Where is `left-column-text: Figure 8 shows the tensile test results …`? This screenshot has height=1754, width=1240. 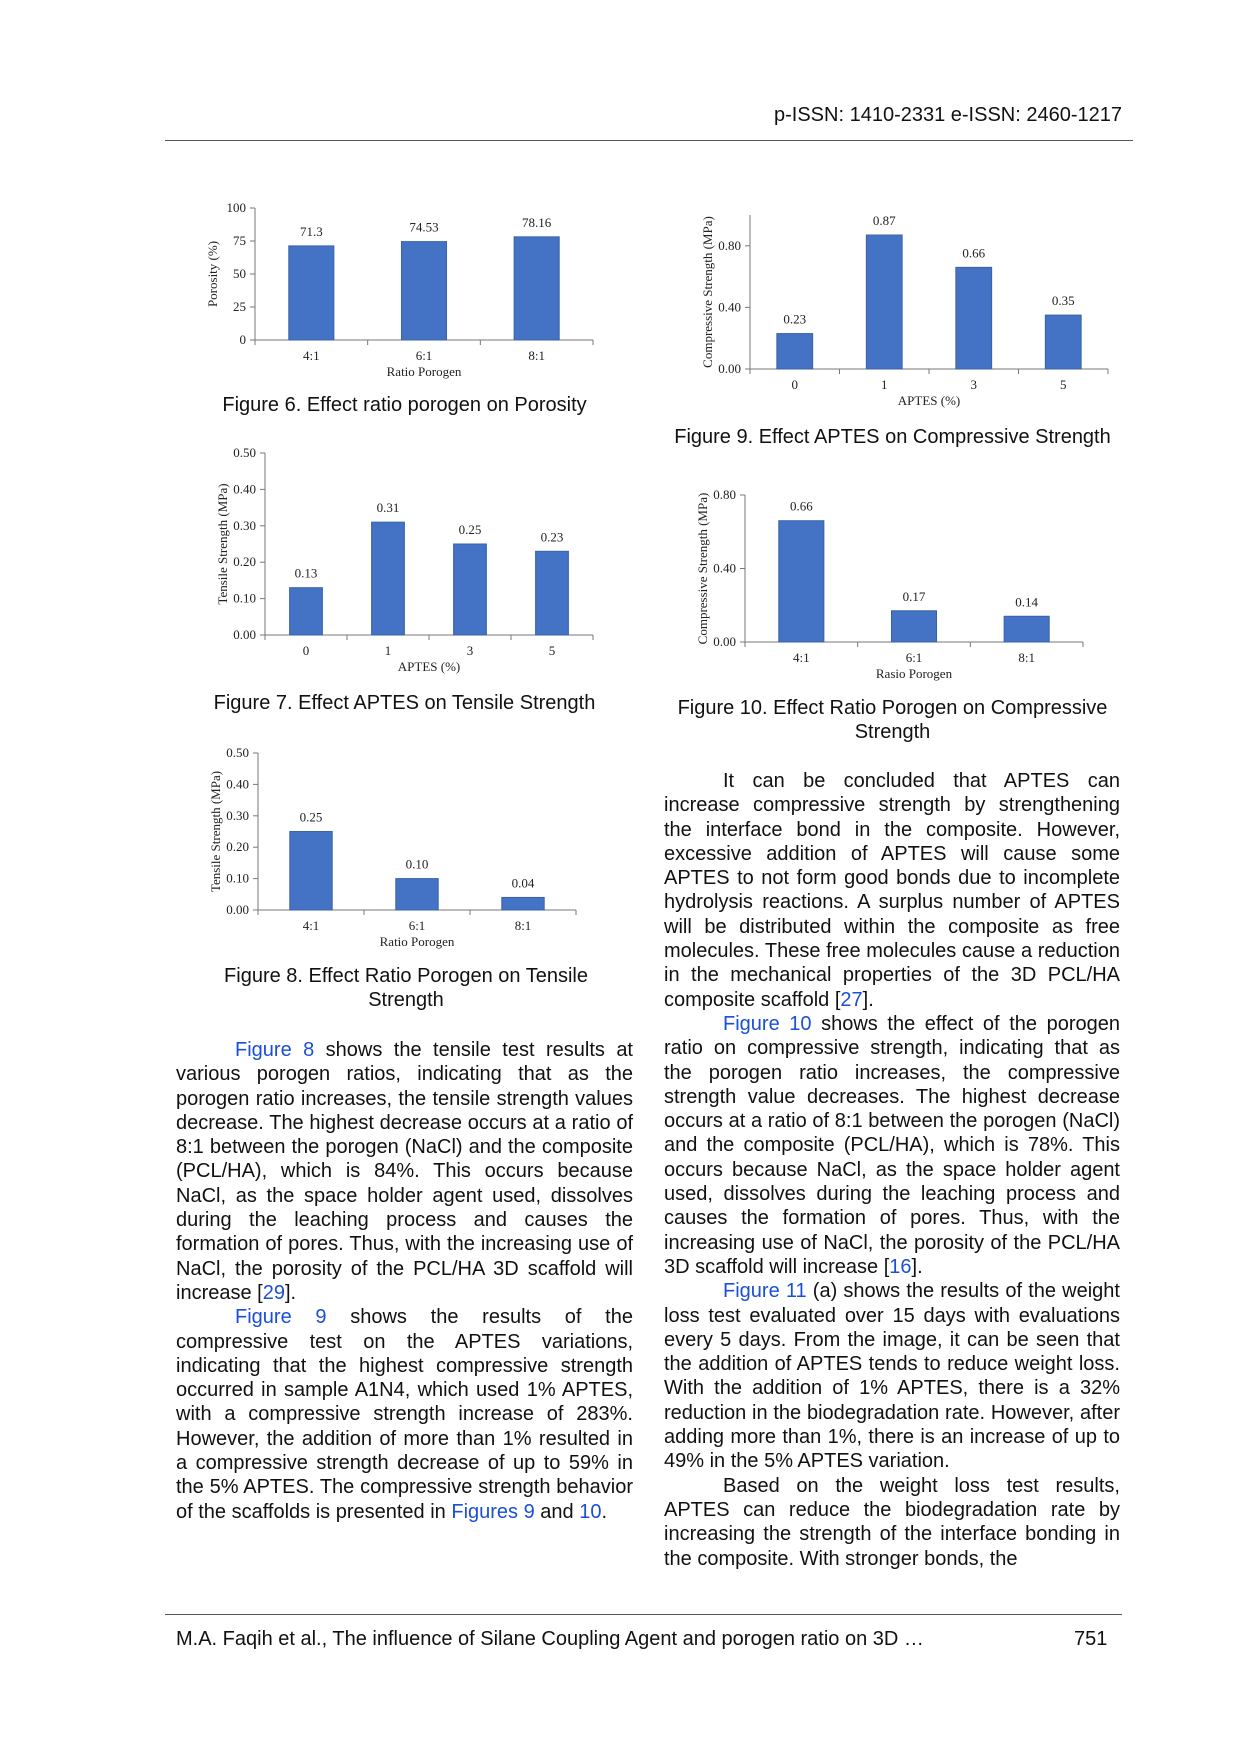
left-column-text: Figure 8 shows the tensile test results … is located at coordinates (404, 1281).